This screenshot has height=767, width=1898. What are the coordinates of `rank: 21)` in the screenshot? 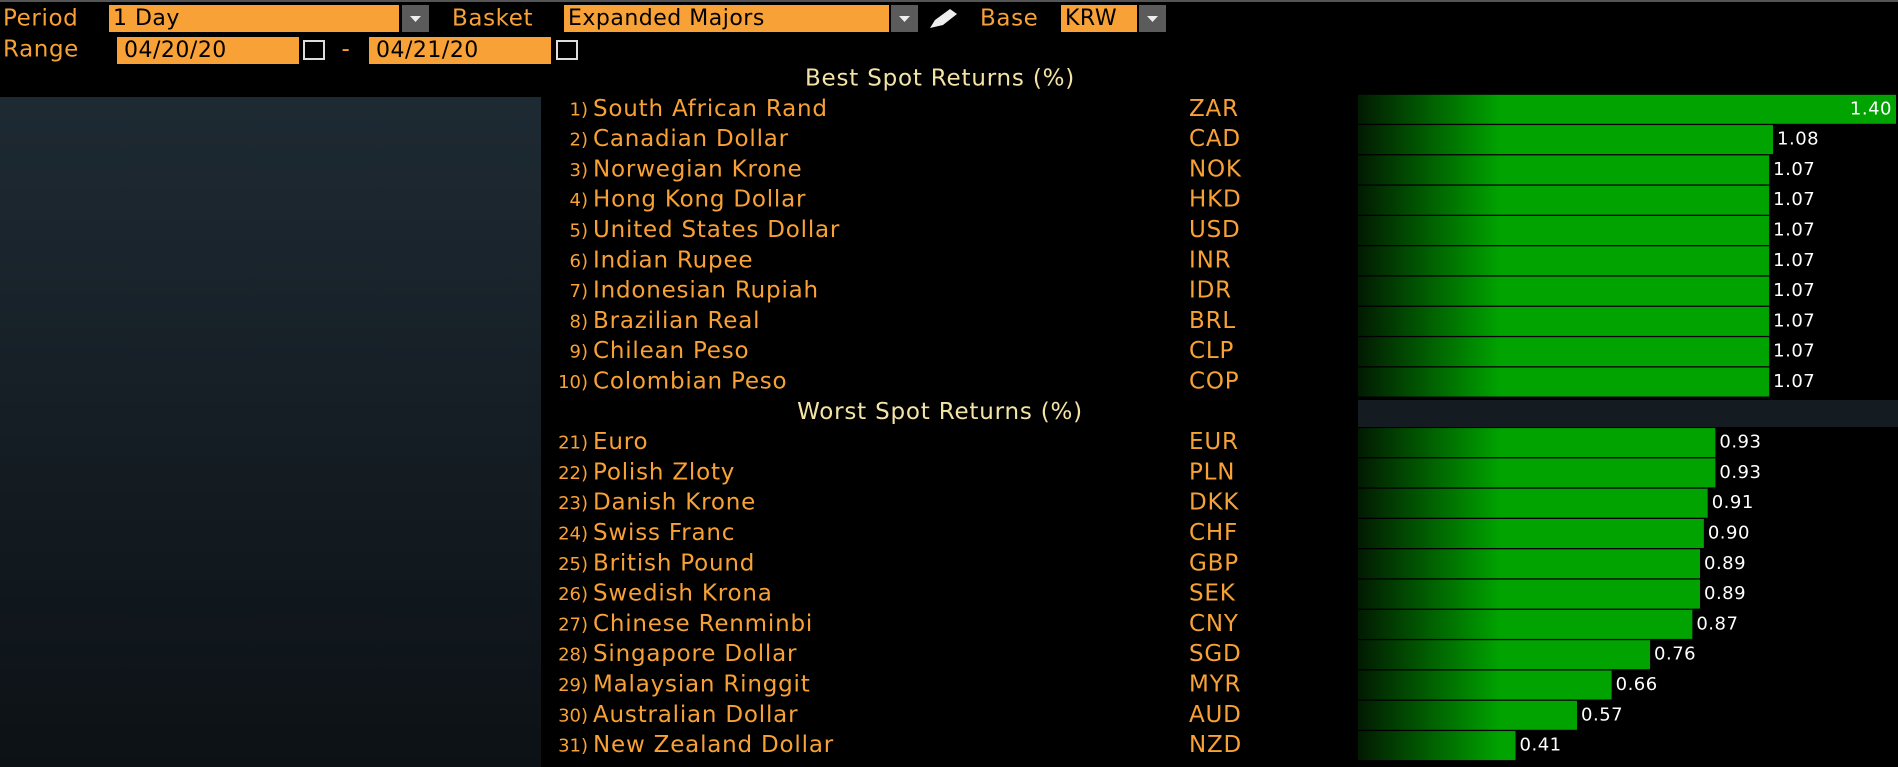 It's located at (573, 443).